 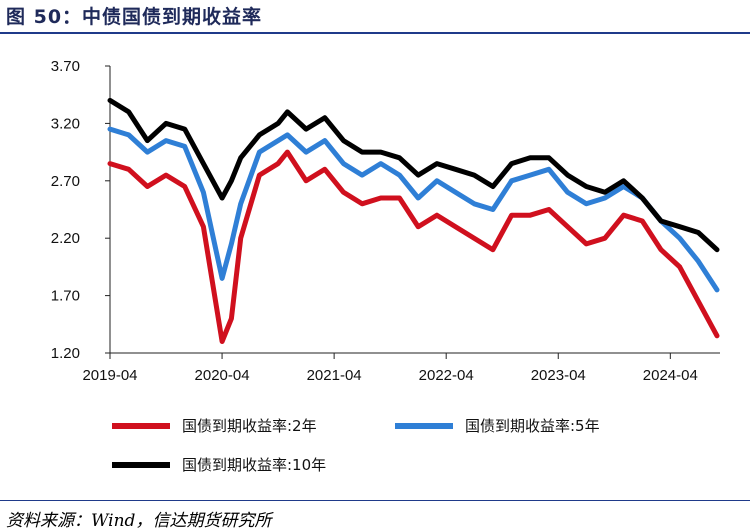 What do you see at coordinates (139, 521) in the screenshot?
I see `source-note: 资料来源：Wind，信达期货研究所` at bounding box center [139, 521].